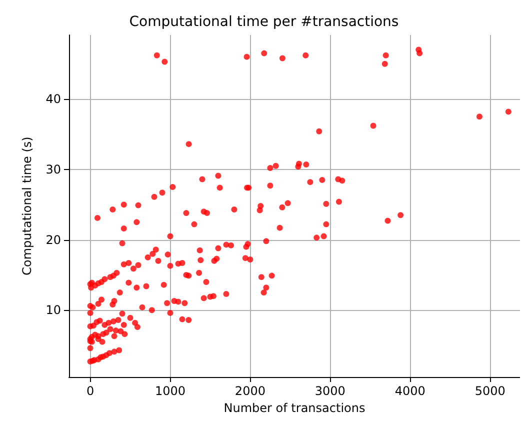 This screenshot has height=430, width=528. What do you see at coordinates (53, 99) in the screenshot?
I see `y-tick-label: 40` at bounding box center [53, 99].